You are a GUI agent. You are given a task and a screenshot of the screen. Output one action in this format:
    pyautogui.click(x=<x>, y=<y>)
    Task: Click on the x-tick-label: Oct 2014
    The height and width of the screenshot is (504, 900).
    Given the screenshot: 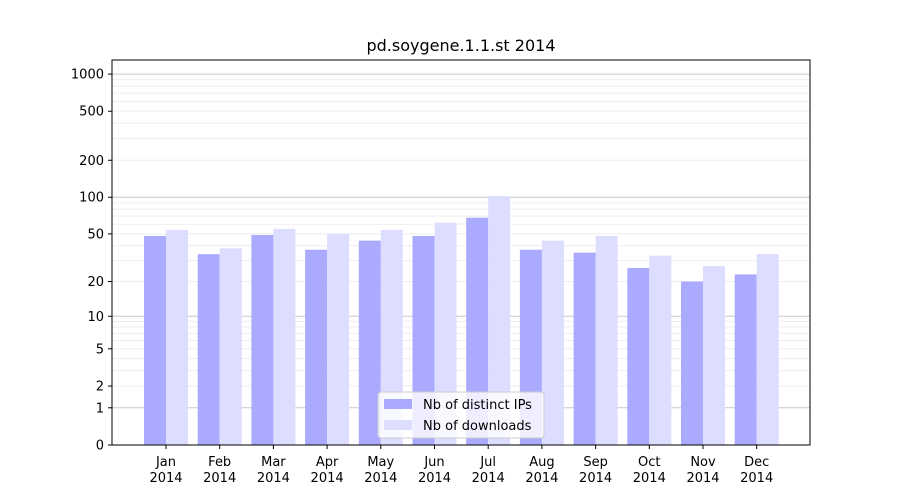 What is the action you would take?
    pyautogui.click(x=649, y=470)
    